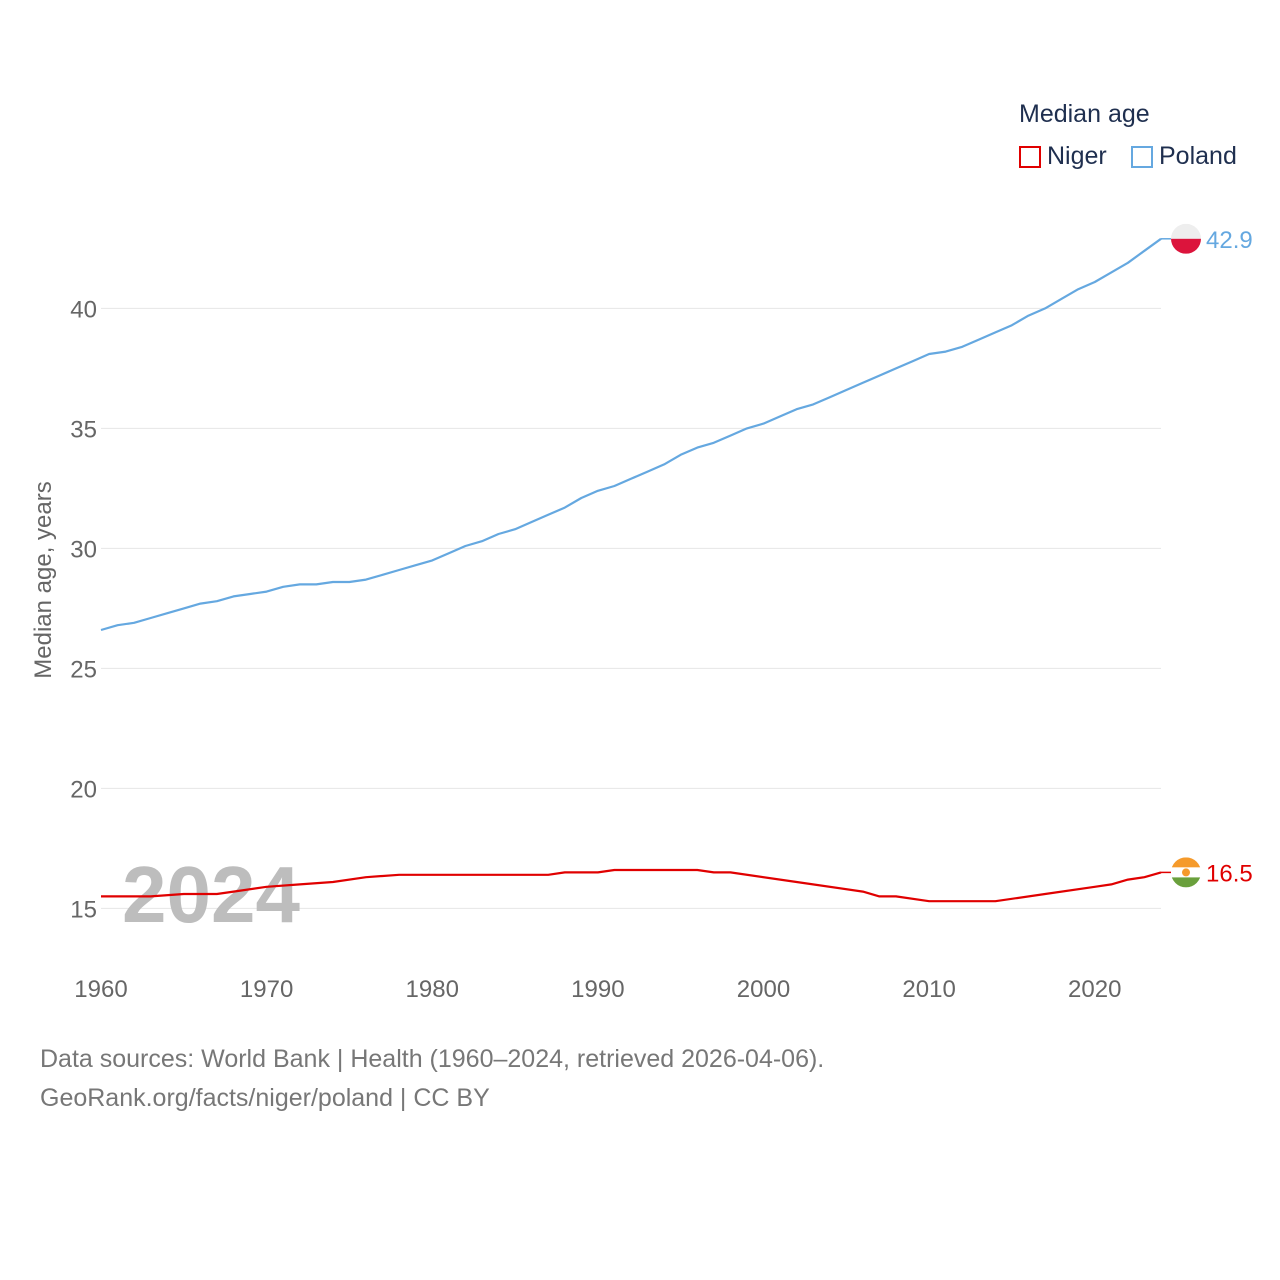 This screenshot has height=1280, width=1280. Describe the element at coordinates (100, 989) in the screenshot. I see `x-tick-1960: 1960` at that location.